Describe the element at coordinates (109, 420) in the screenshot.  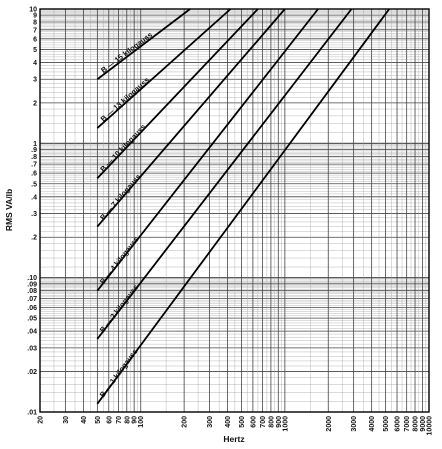
I see `x-tick-label: 60` at that location.